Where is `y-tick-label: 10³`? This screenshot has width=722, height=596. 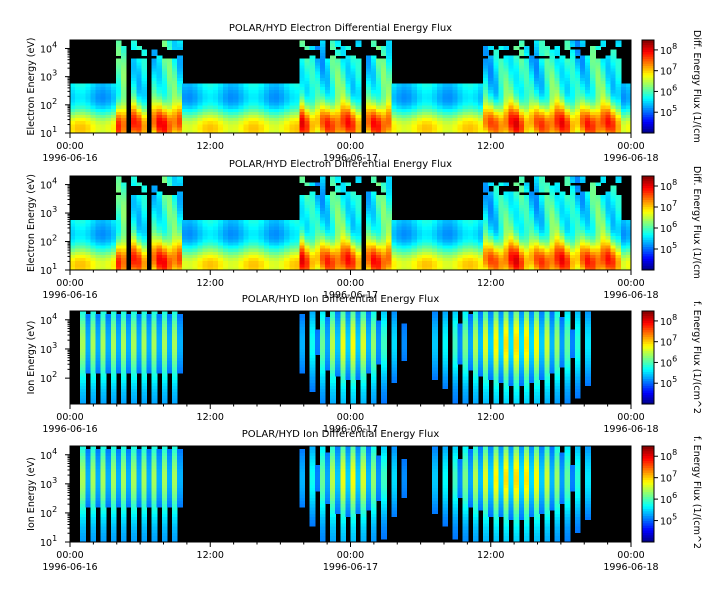
y-tick-label: 10³ is located at coordinates (48, 212).